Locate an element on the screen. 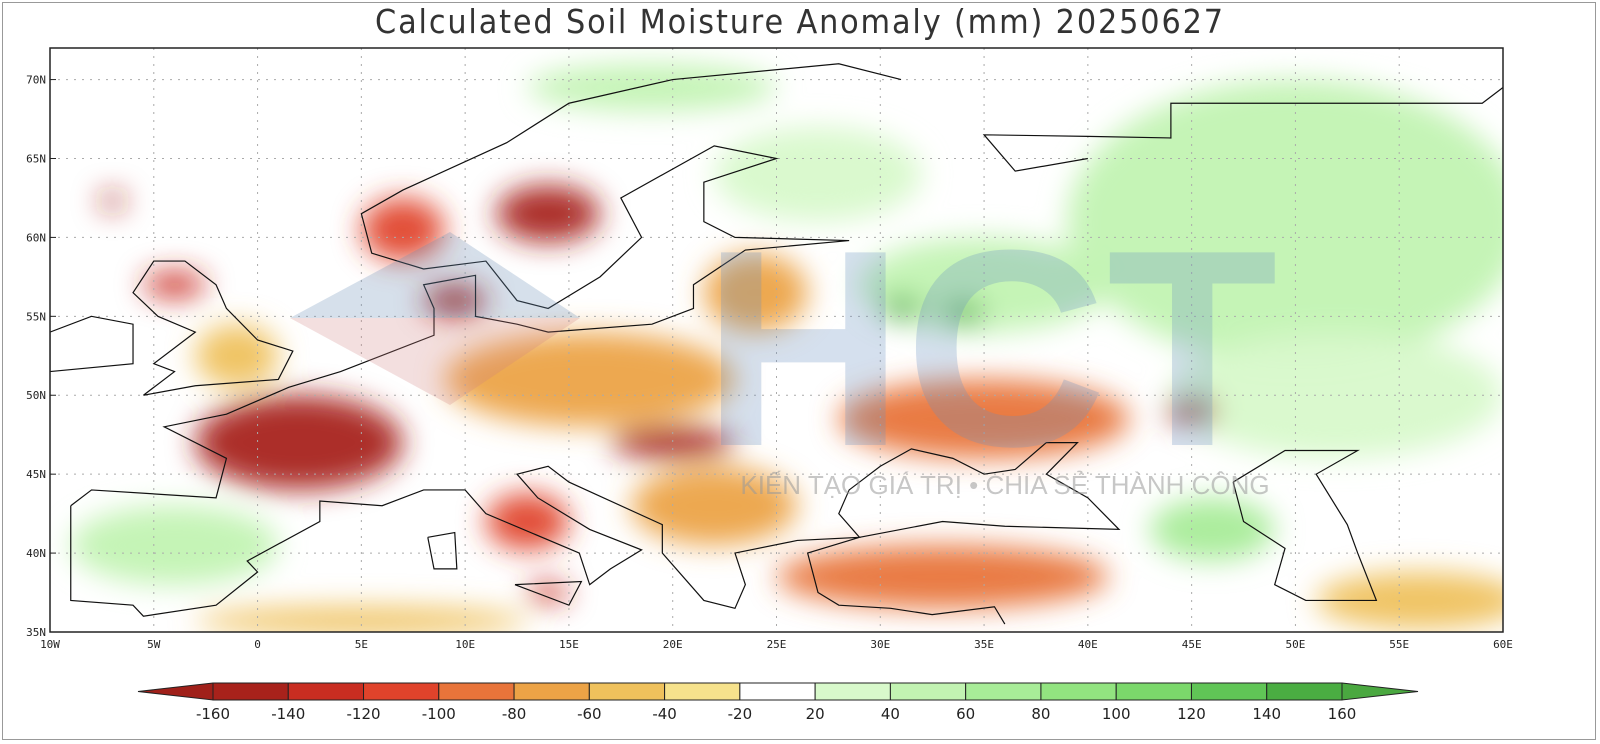 This screenshot has width=1600, height=744. colorbar-label: -20 is located at coordinates (740, 714).